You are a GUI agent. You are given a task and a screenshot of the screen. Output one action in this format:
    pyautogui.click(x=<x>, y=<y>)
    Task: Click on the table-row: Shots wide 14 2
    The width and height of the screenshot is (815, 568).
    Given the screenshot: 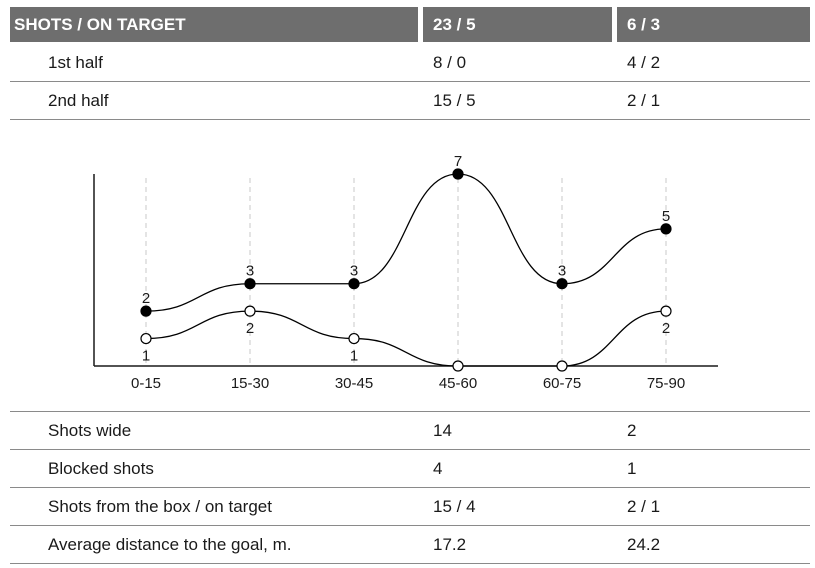 What is the action you would take?
    pyautogui.click(x=410, y=431)
    